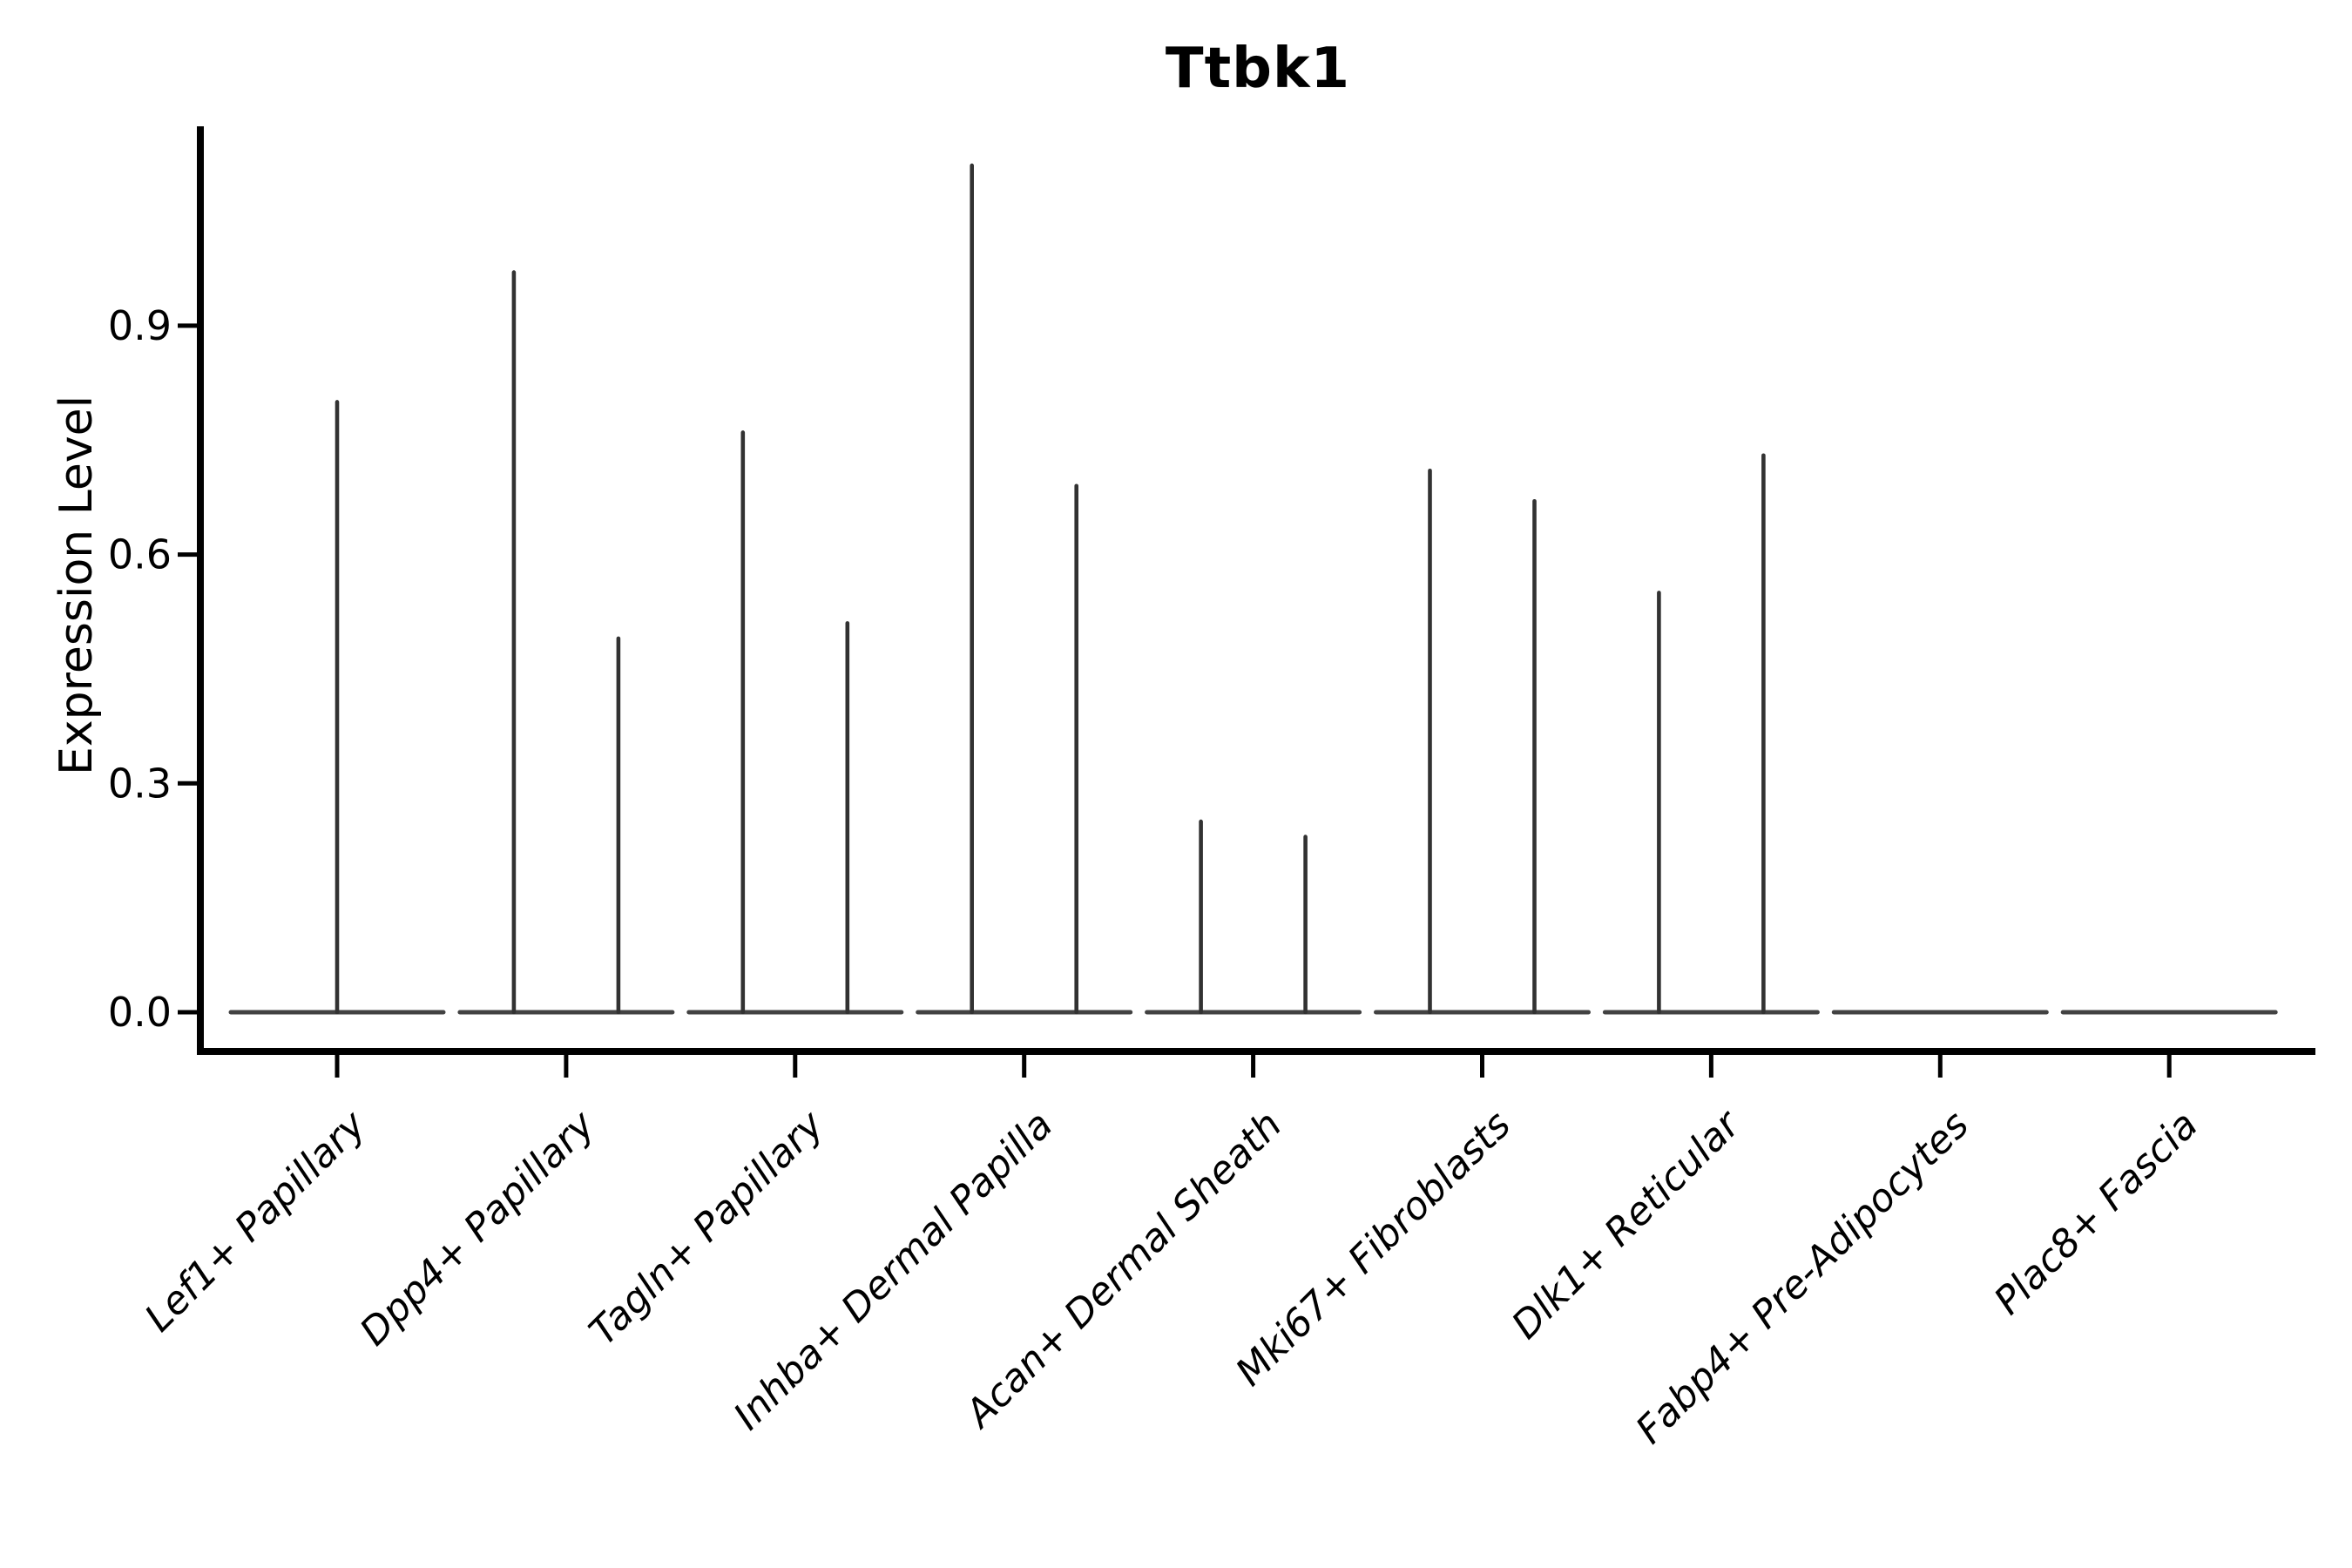 The height and width of the screenshot is (1568, 2352). Describe the element at coordinates (1258, 69) in the screenshot. I see `chart-title: Ttbk1` at that location.